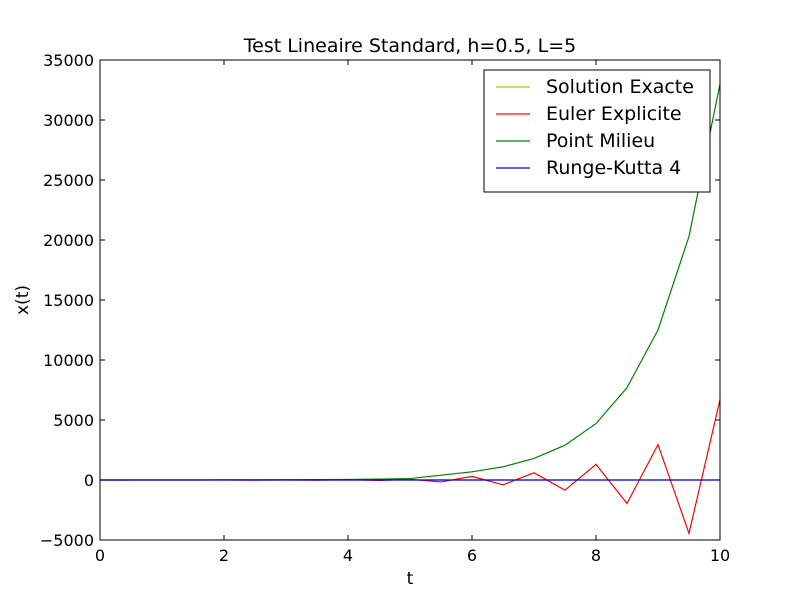  I want to click on y-tick-label: 25000, so click(68, 180).